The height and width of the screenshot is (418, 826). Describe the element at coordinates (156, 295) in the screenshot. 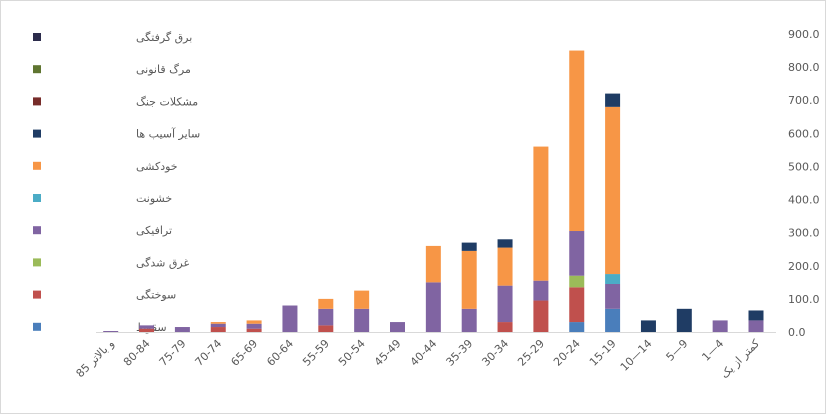

I see `legend-label: سوختگی` at that location.